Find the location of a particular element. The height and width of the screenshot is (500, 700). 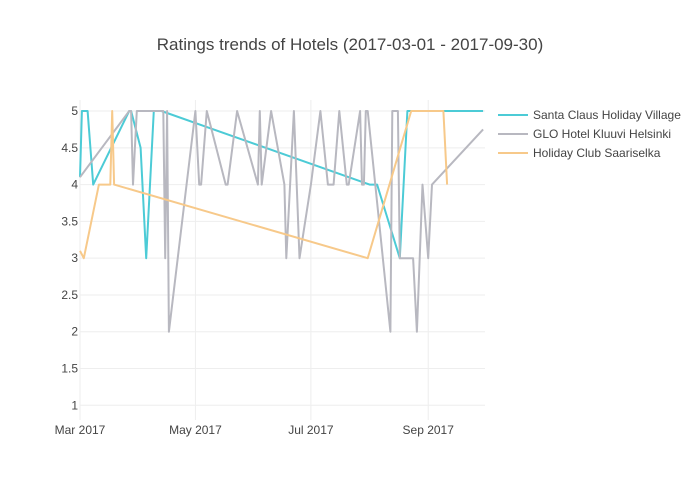

y-tick-label: 5 is located at coordinates (74, 111).